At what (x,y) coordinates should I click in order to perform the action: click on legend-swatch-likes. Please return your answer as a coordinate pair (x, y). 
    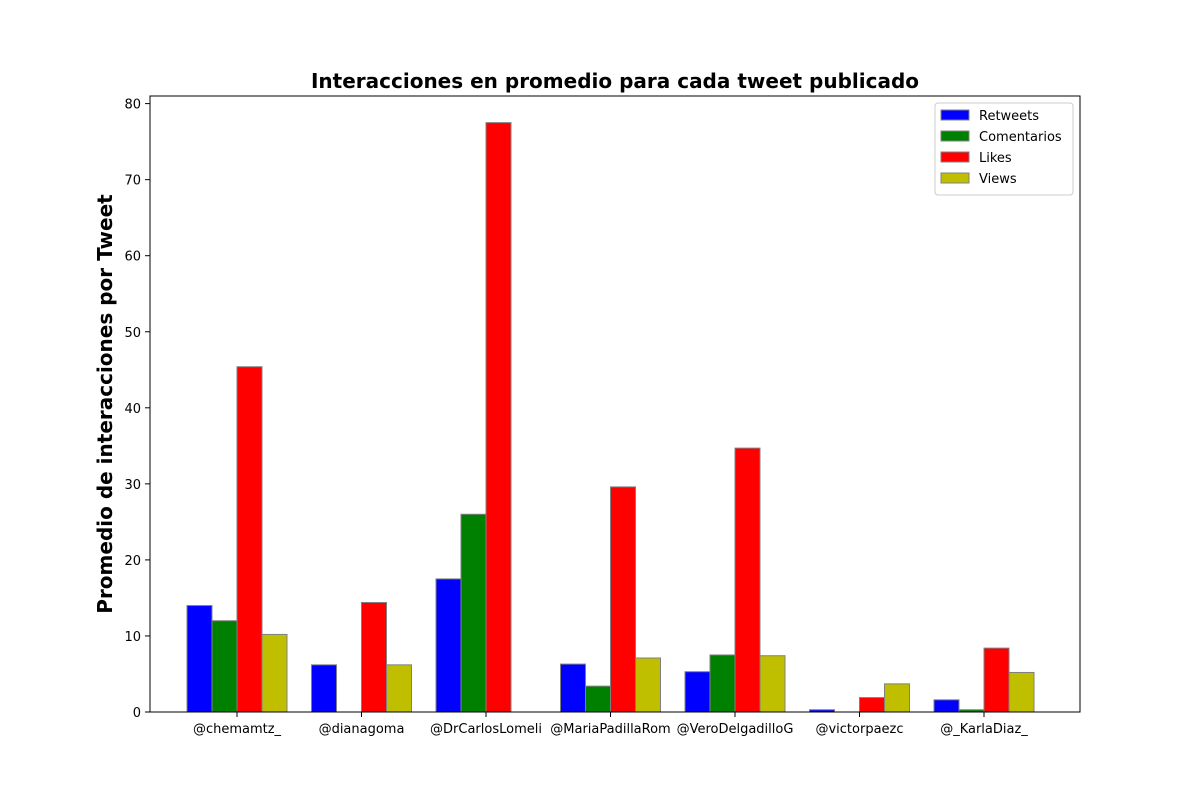
    Looking at the image, I should click on (955, 157).